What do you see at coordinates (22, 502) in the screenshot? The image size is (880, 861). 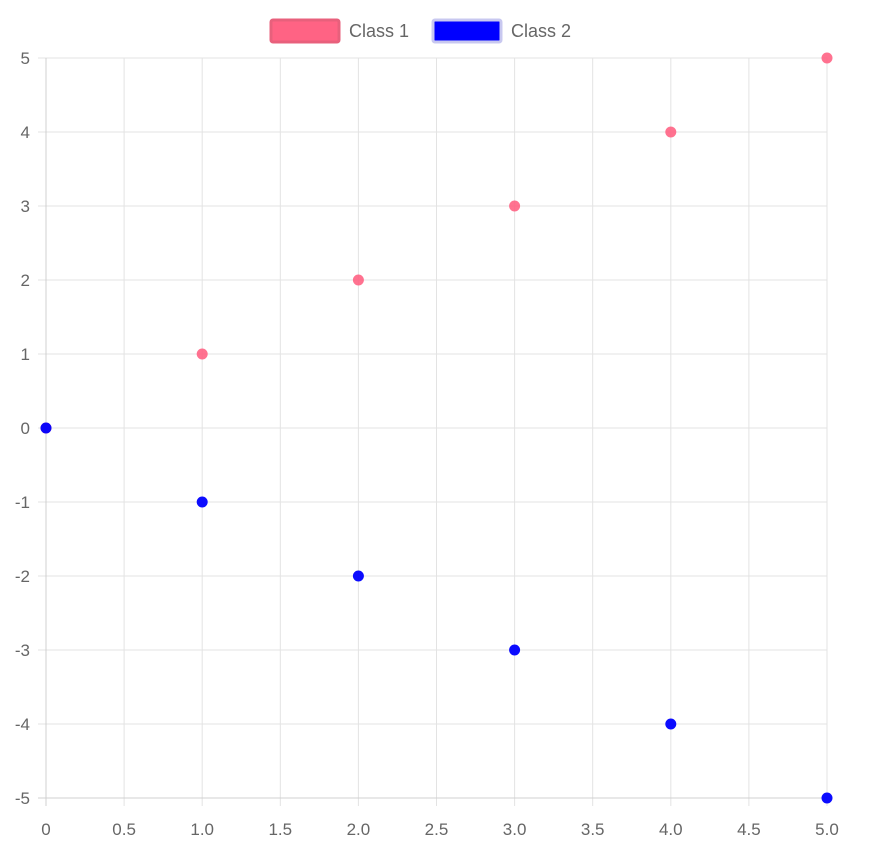 I see `y-tick-label: -1` at bounding box center [22, 502].